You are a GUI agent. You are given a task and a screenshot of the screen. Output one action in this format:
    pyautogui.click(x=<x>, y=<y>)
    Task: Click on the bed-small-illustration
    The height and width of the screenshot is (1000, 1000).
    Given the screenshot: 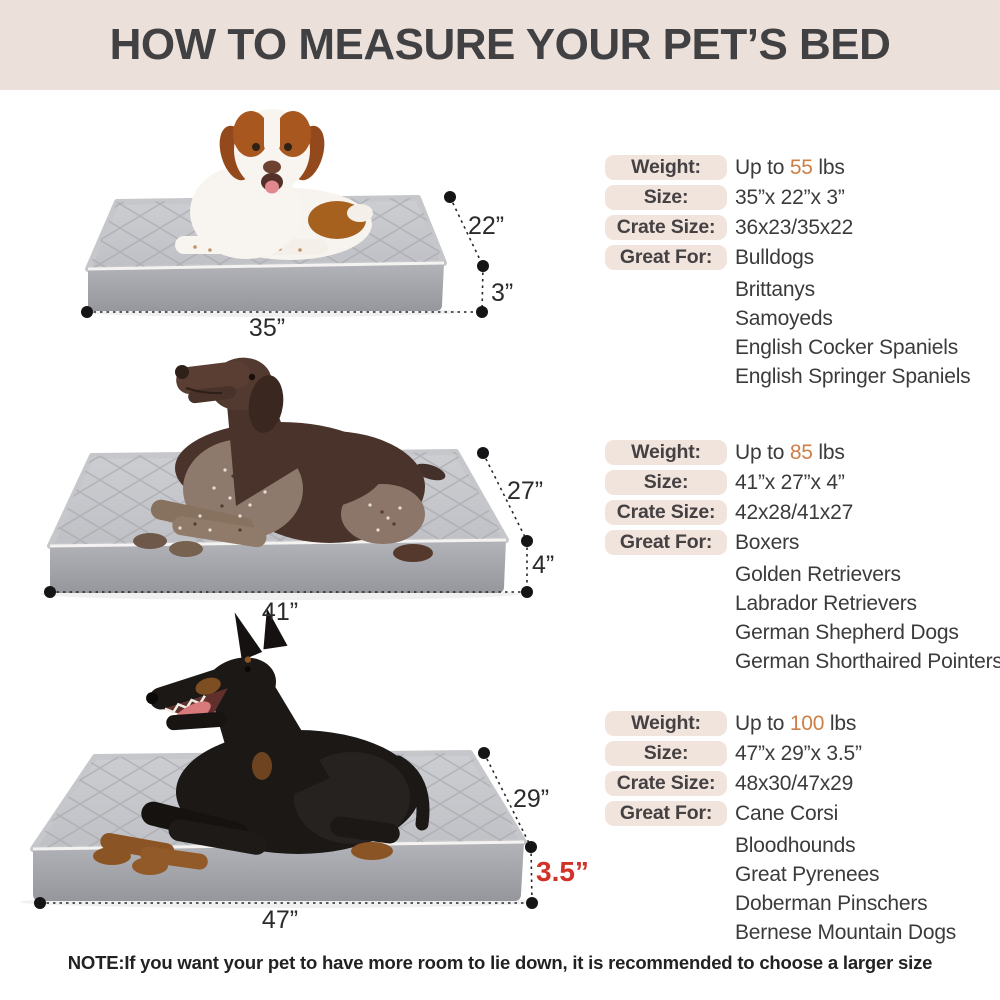 What is the action you would take?
    pyautogui.click(x=284, y=213)
    